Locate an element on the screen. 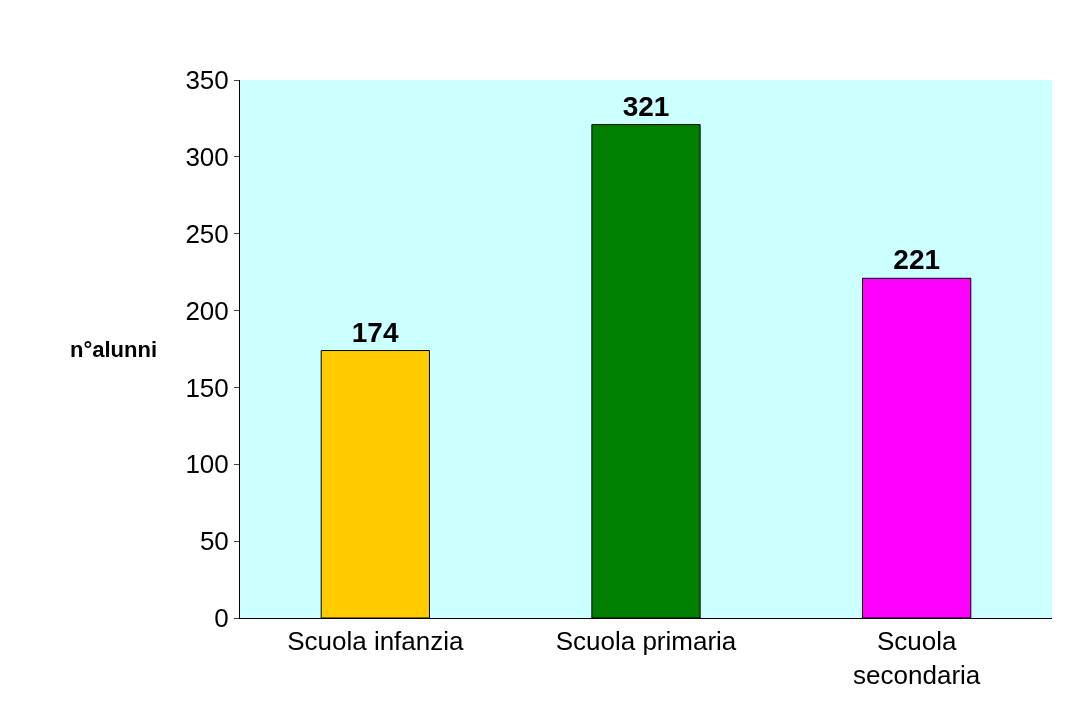 This screenshot has height=728, width=1082. data-label: 221 is located at coordinates (917, 260).